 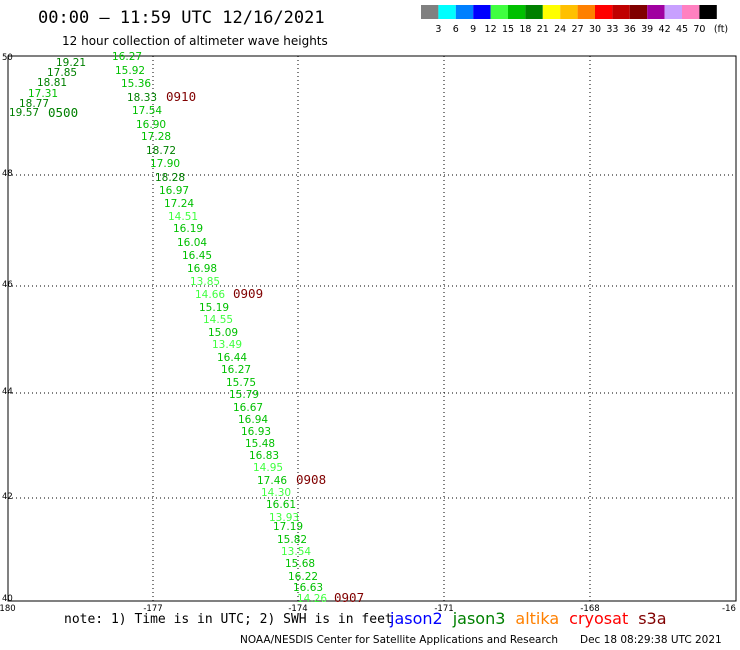 I want to click on wave-height-value: 17.46, so click(x=272, y=481).